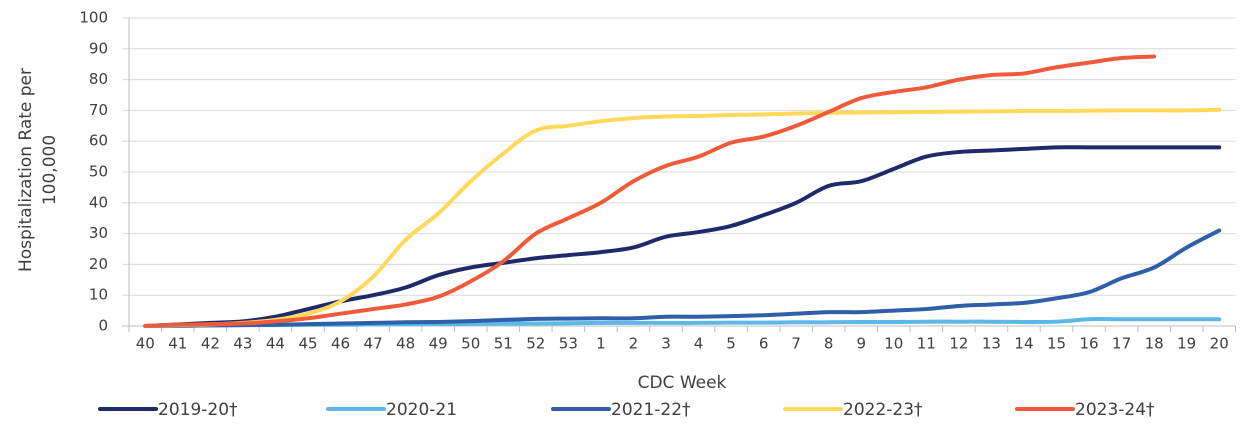  Describe the element at coordinates (1186, 344) in the screenshot. I see `x-tick-label: 19` at that location.